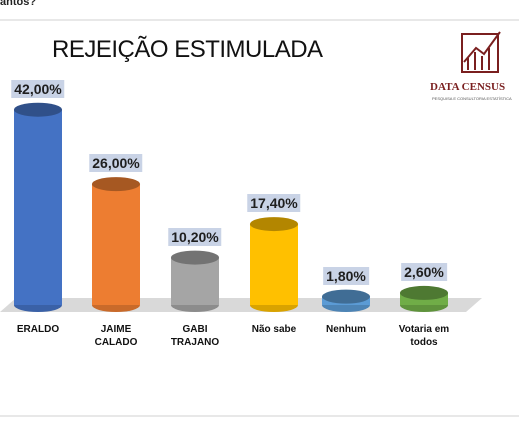 This screenshot has height=440, width=519. What do you see at coordinates (274, 329) in the screenshot?
I see `x-tick-label: Não sabe` at bounding box center [274, 329].